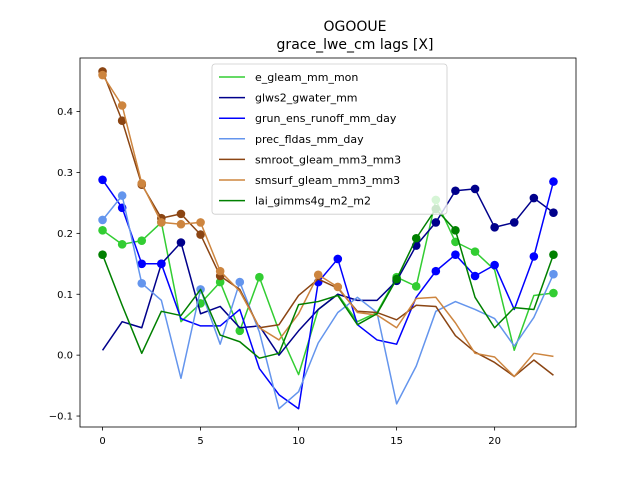  Describe the element at coordinates (327, 180) in the screenshot. I see `legend-label: smsurf_gleam_mm3_mm3` at that location.